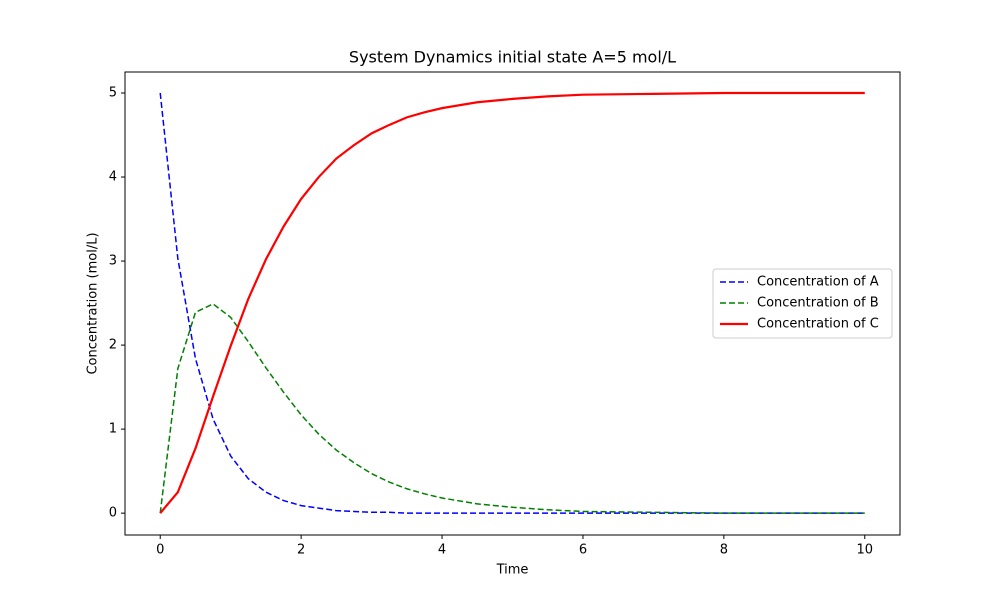  What do you see at coordinates (113, 513) in the screenshot?
I see `y-tick-label: 0` at bounding box center [113, 513].